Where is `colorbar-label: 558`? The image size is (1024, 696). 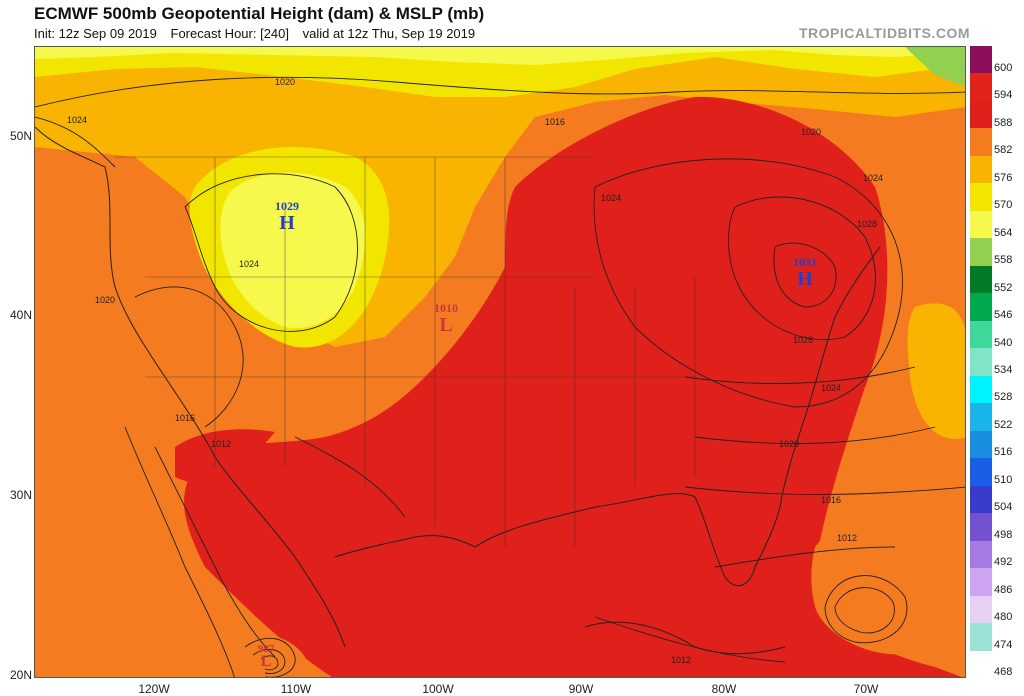
colorbar-label: 558 is located at coordinates (1003, 260).